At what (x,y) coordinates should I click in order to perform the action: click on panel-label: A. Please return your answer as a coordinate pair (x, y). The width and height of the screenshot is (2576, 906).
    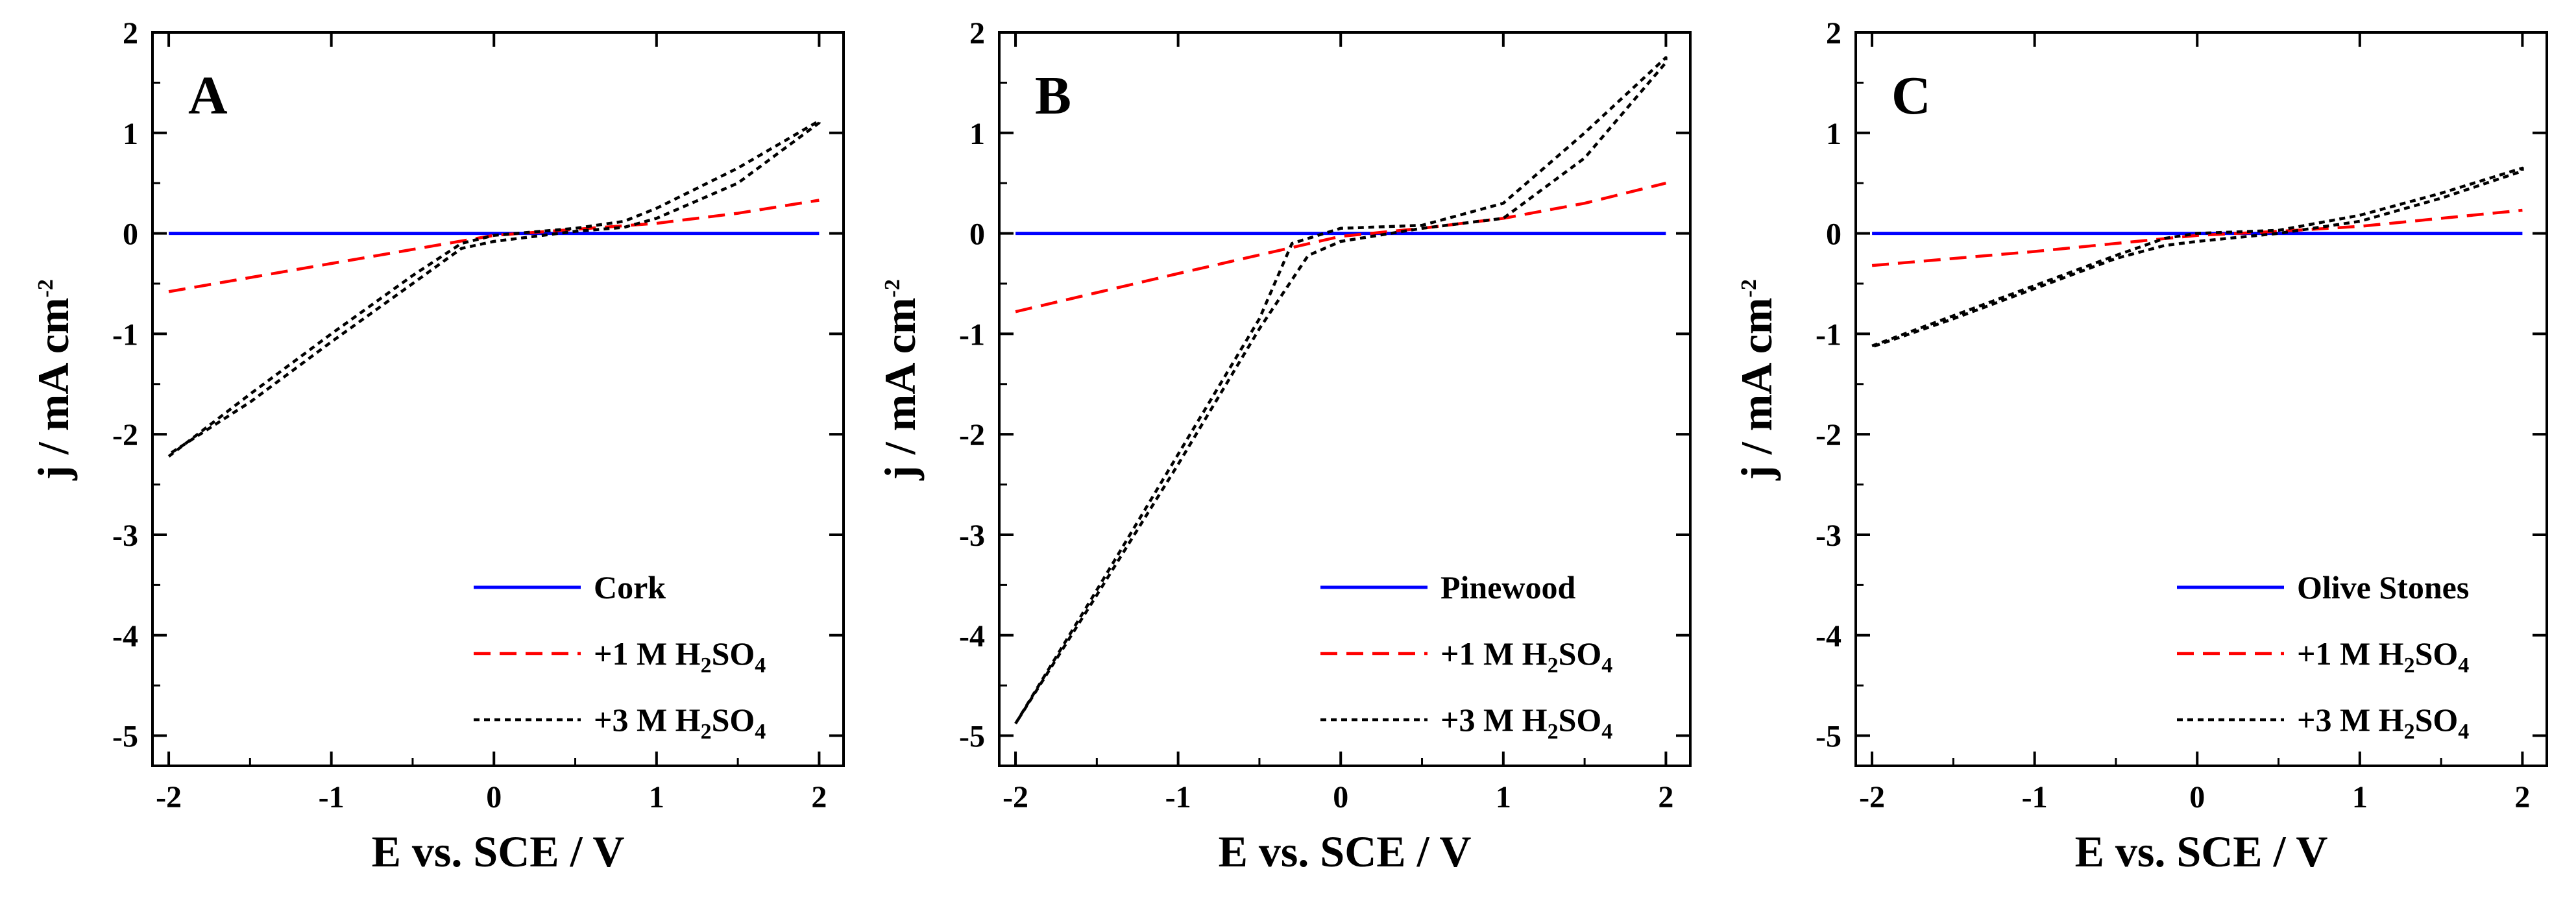
    Looking at the image, I should click on (208, 96).